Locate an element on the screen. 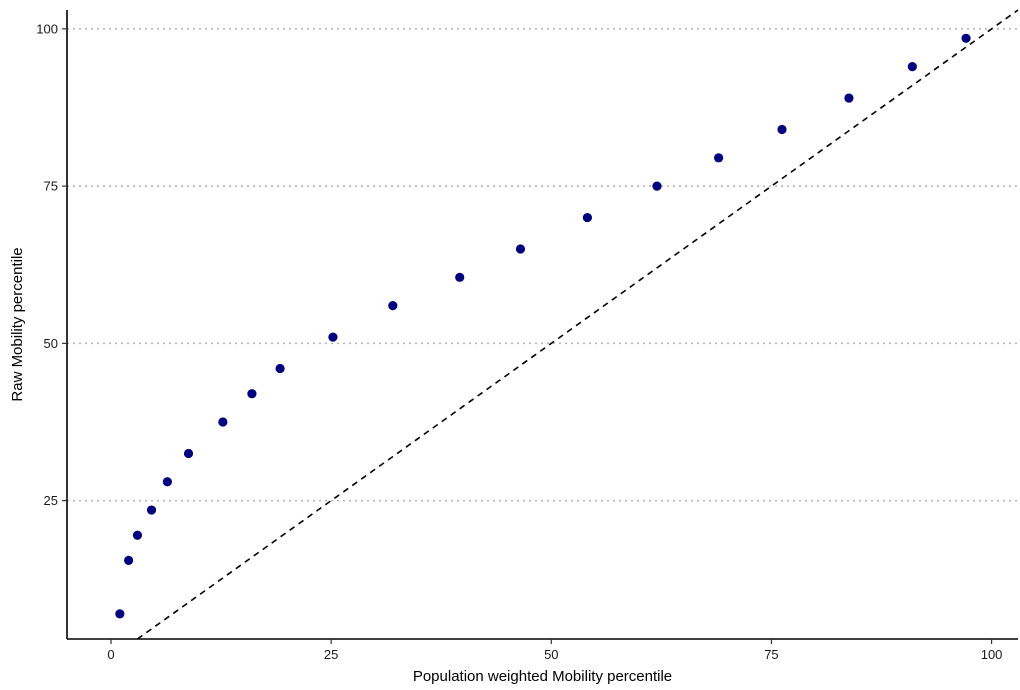 This screenshot has height=690, width=1020. x-tick-label: 75 is located at coordinates (771, 654).